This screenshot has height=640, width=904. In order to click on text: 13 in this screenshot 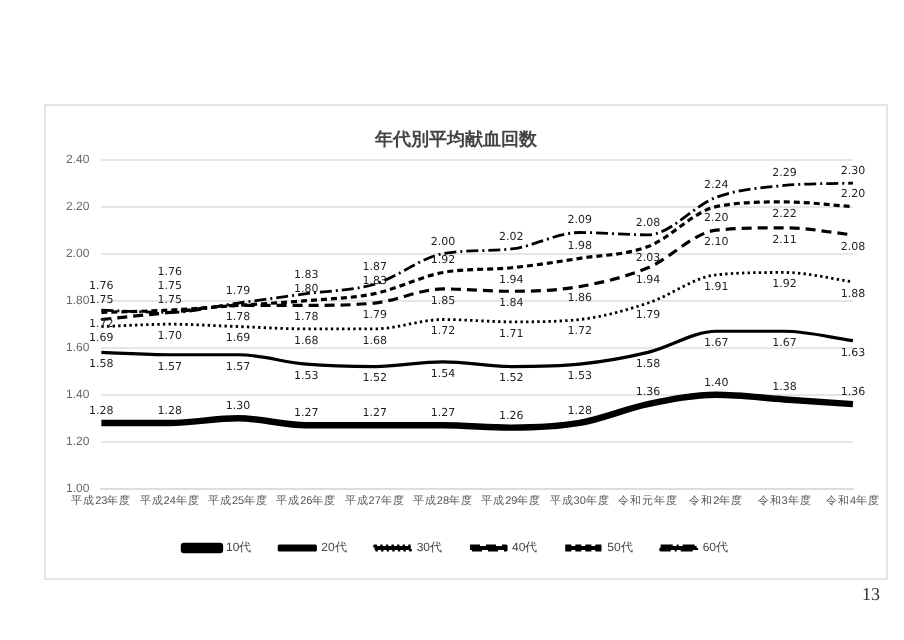, I will do `click(870, 594)`.